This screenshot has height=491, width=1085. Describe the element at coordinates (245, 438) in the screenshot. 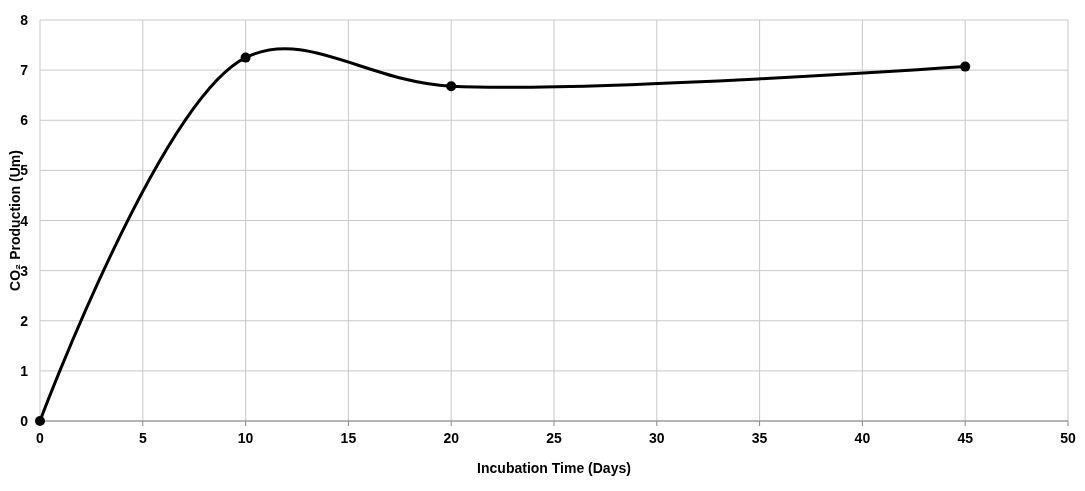

I see `x-tick-label: 10` at that location.